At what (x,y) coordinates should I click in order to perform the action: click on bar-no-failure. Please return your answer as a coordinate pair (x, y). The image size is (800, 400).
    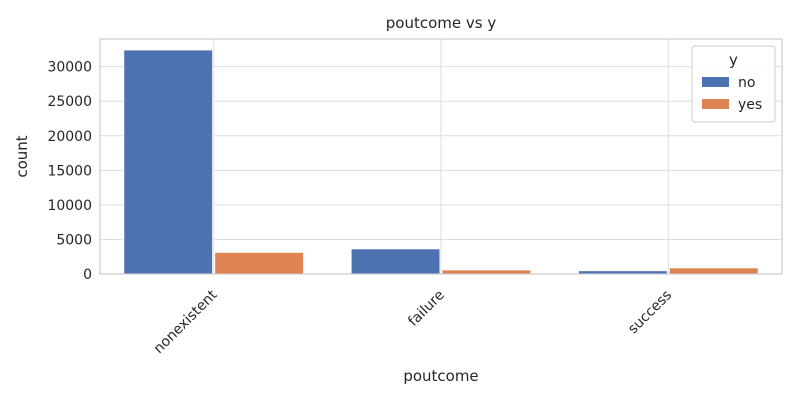
    Looking at the image, I should click on (395, 261).